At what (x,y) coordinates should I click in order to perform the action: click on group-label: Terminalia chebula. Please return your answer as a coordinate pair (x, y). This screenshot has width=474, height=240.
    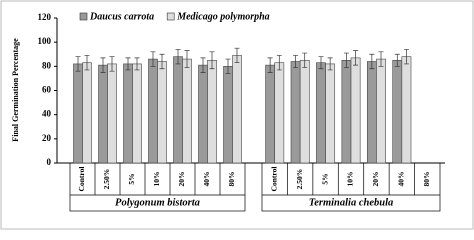
    Looking at the image, I should click on (351, 202).